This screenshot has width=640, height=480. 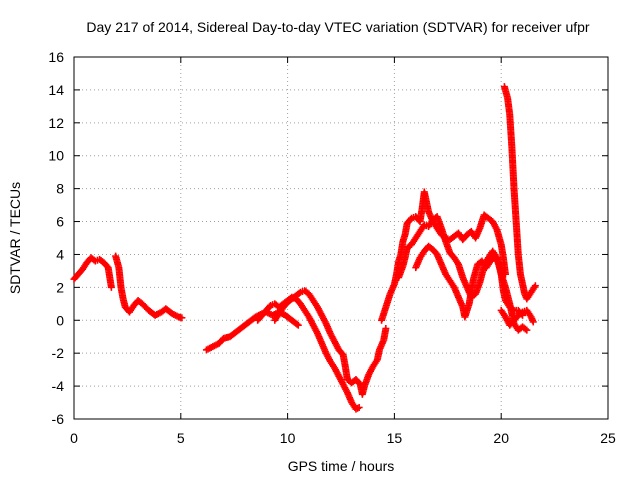 What do you see at coordinates (56, 123) in the screenshot?
I see `y-tick-label: 12` at bounding box center [56, 123].